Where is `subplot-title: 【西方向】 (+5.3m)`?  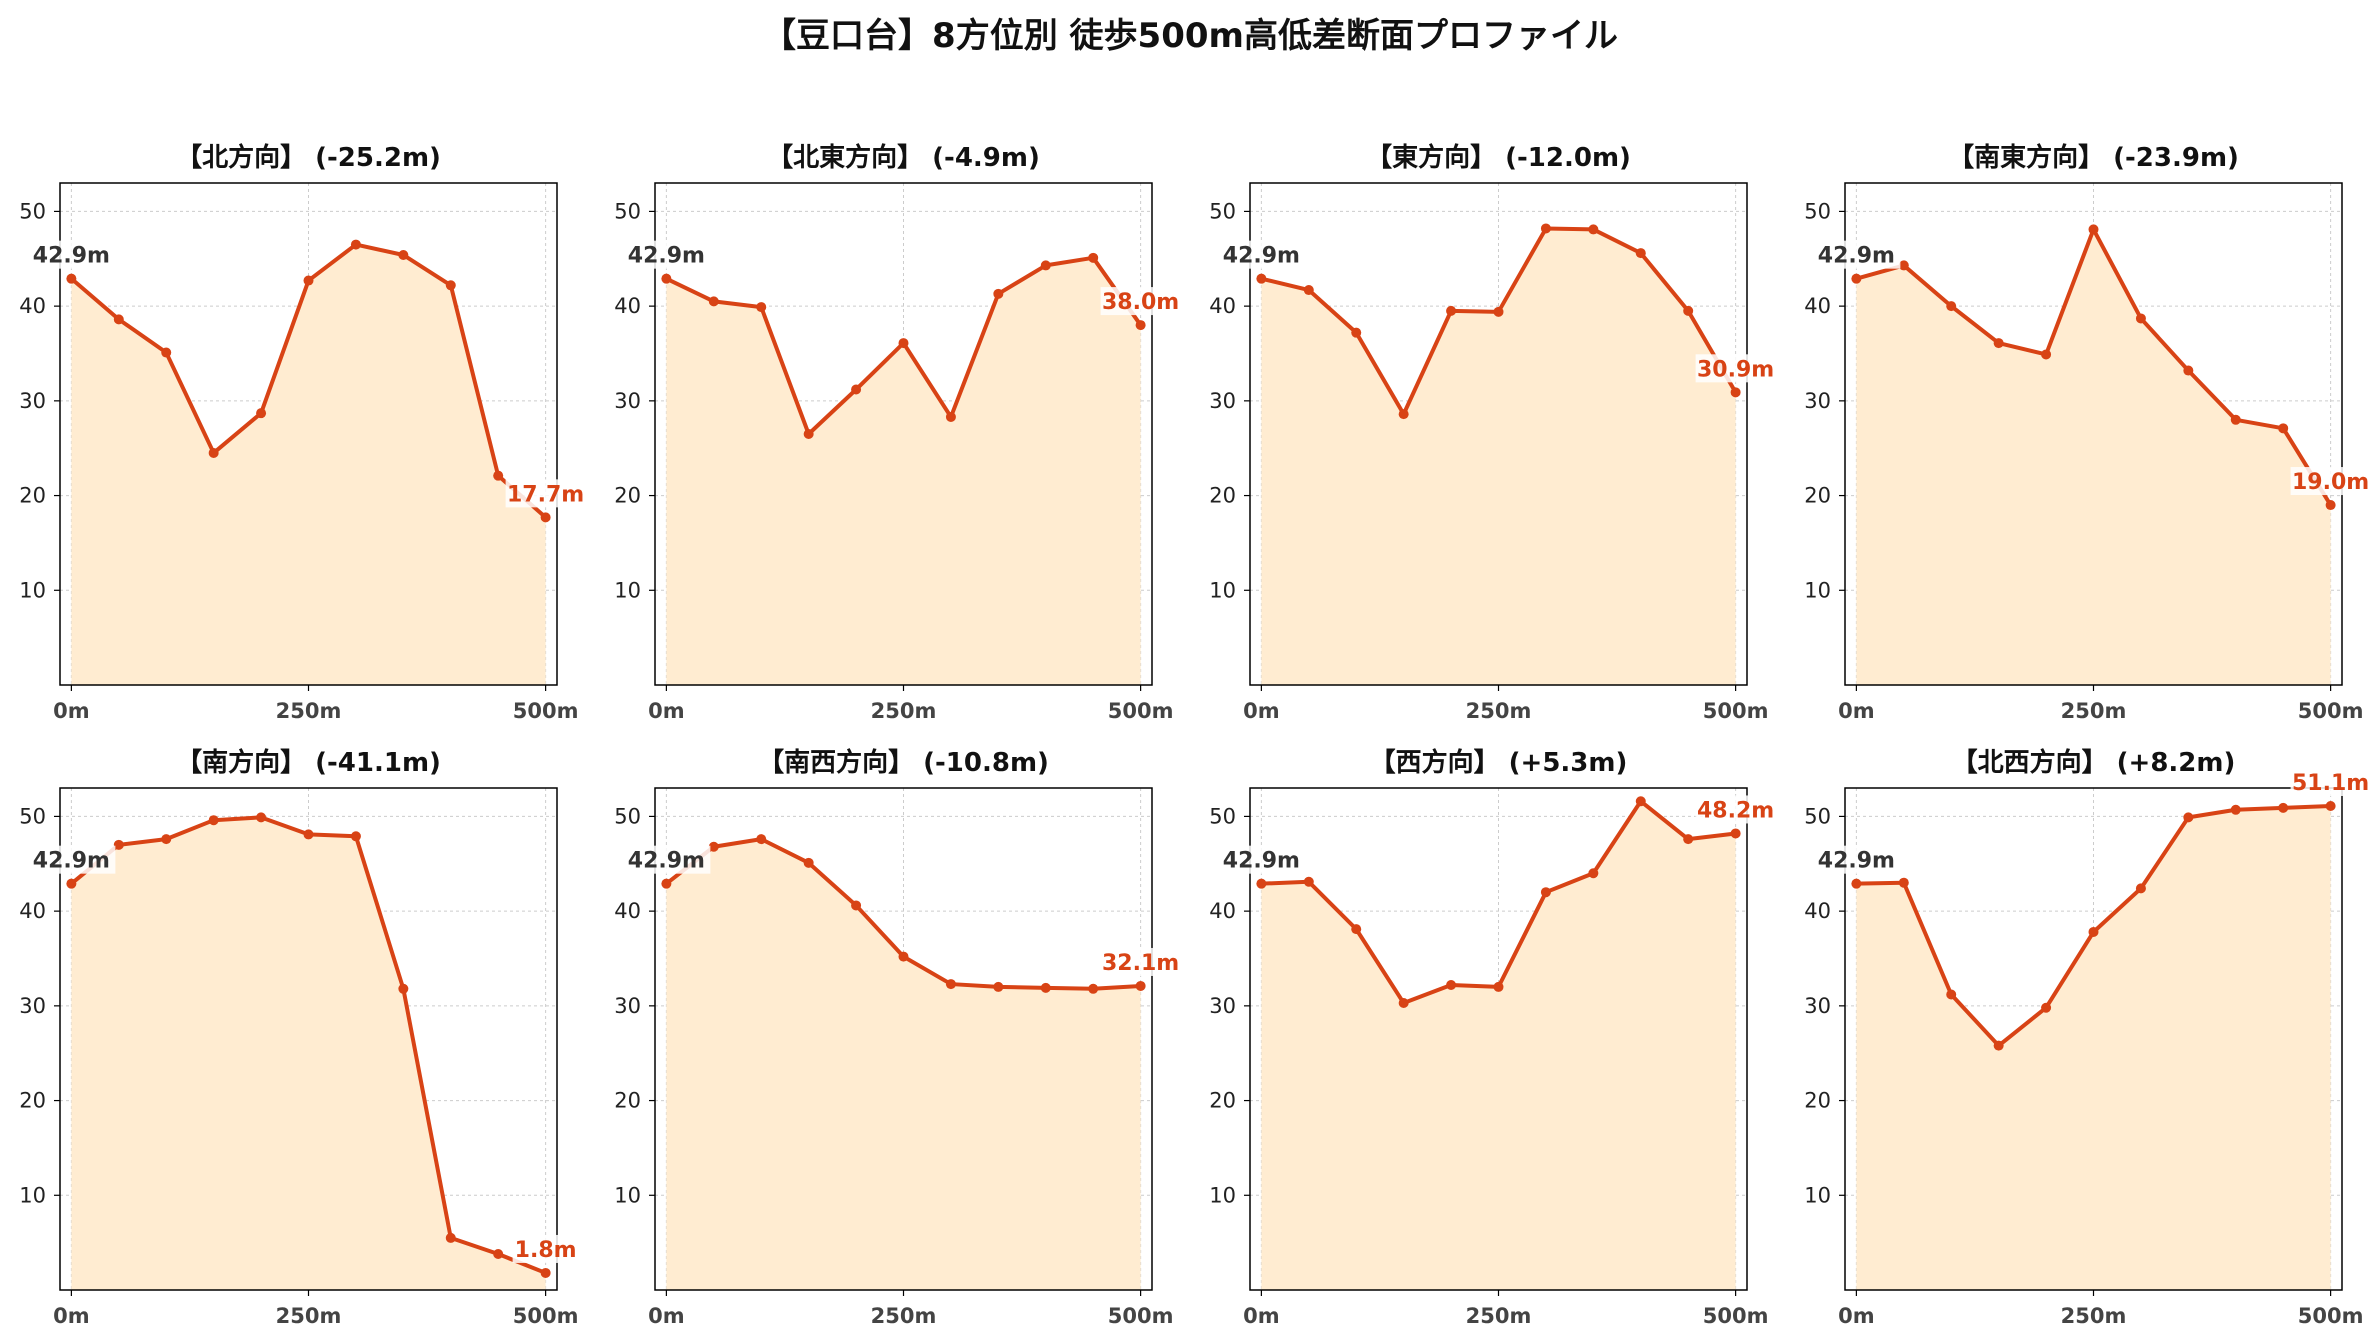 subplot-title: 【西方向】 (+5.3m) is located at coordinates (1499, 762).